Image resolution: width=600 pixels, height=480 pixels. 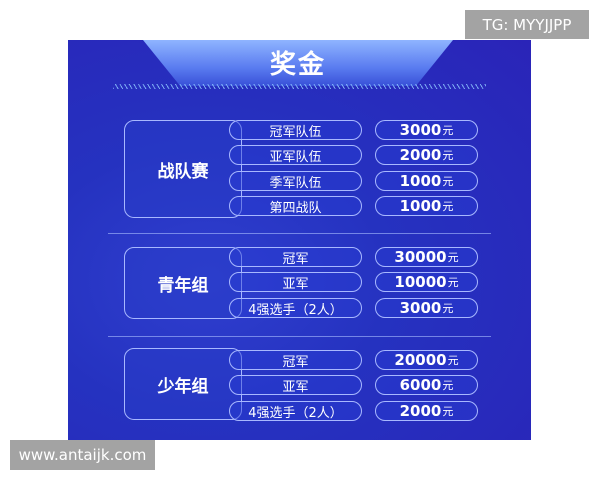 I want to click on amount-value: 20000, so click(x=420, y=360).